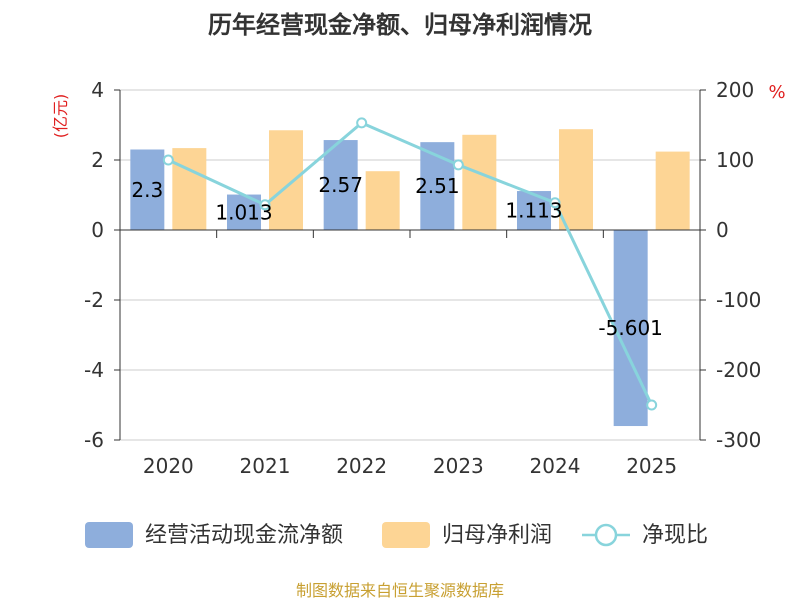 This screenshot has width=800, height=600. What do you see at coordinates (738, 440) in the screenshot?
I see `right-axis-tick-label: -300` at bounding box center [738, 440].